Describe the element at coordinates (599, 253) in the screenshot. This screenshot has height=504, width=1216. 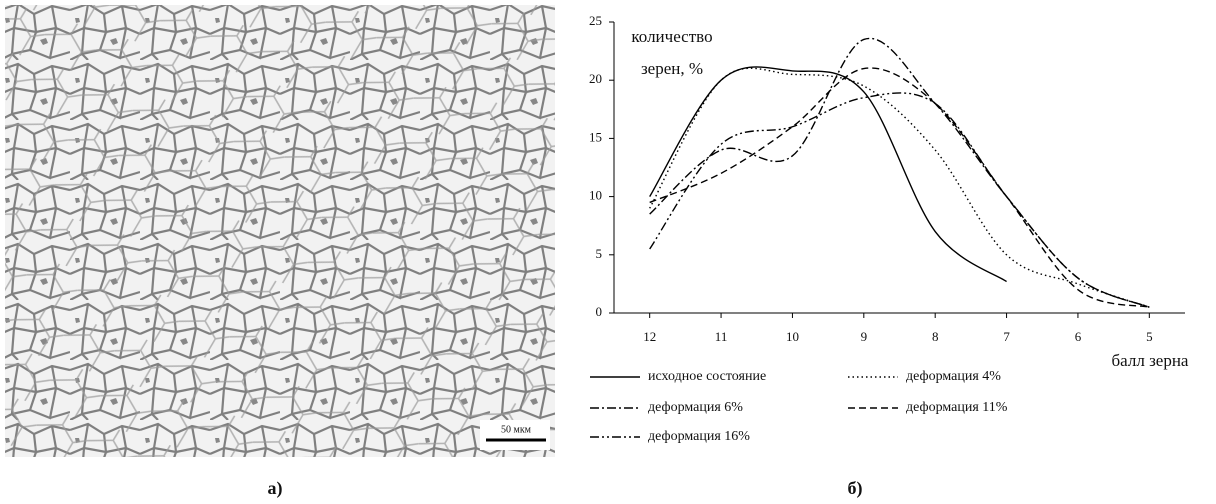
I see `y-tick-label: 5` at that location.